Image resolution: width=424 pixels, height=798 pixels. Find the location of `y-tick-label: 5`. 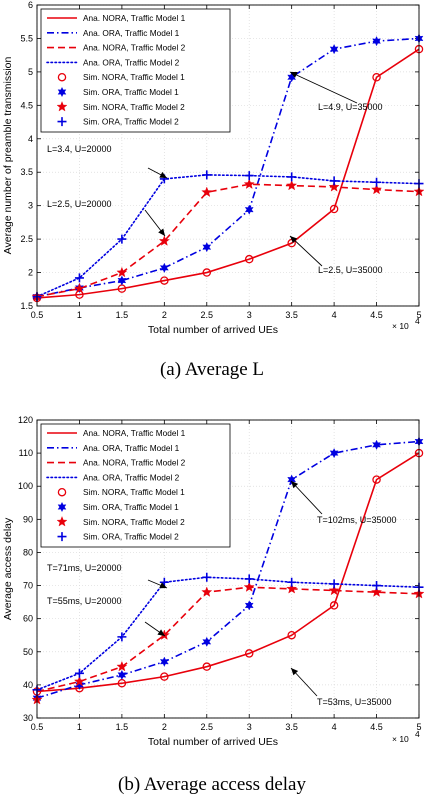

y-tick-label: 5 is located at coordinates (30, 72).